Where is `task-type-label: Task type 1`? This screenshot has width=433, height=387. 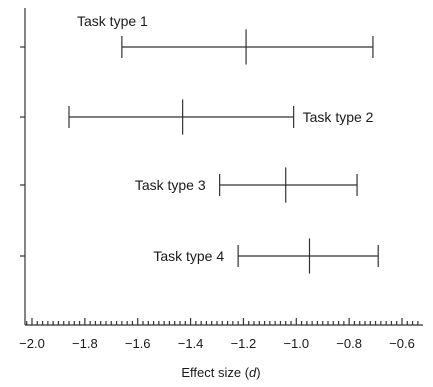 task-type-label: Task type 1 is located at coordinates (112, 21).